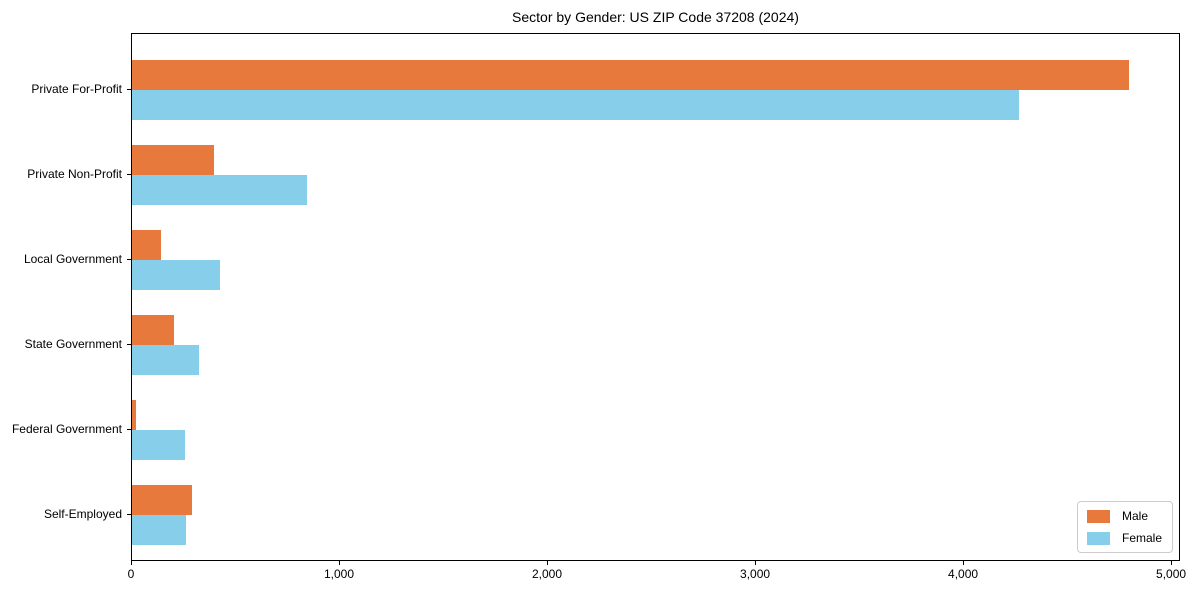 This screenshot has height=600, width=1200. What do you see at coordinates (74, 174) in the screenshot?
I see `y-tick-label: Private Non-Profit` at bounding box center [74, 174].